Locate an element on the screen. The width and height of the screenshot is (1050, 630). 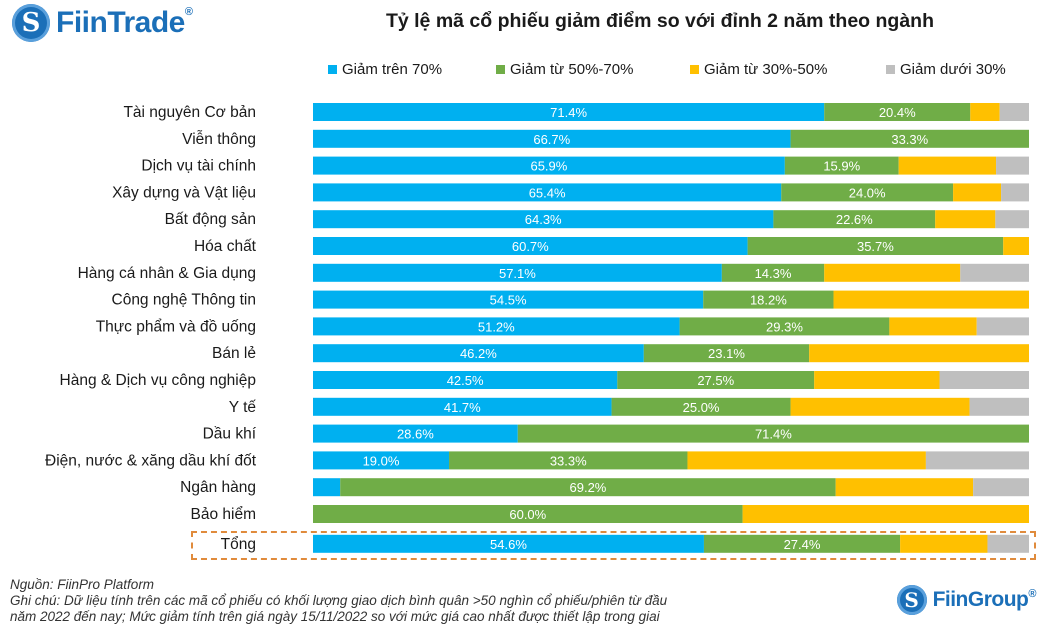
data-label: 60.0% is located at coordinates (527, 514).